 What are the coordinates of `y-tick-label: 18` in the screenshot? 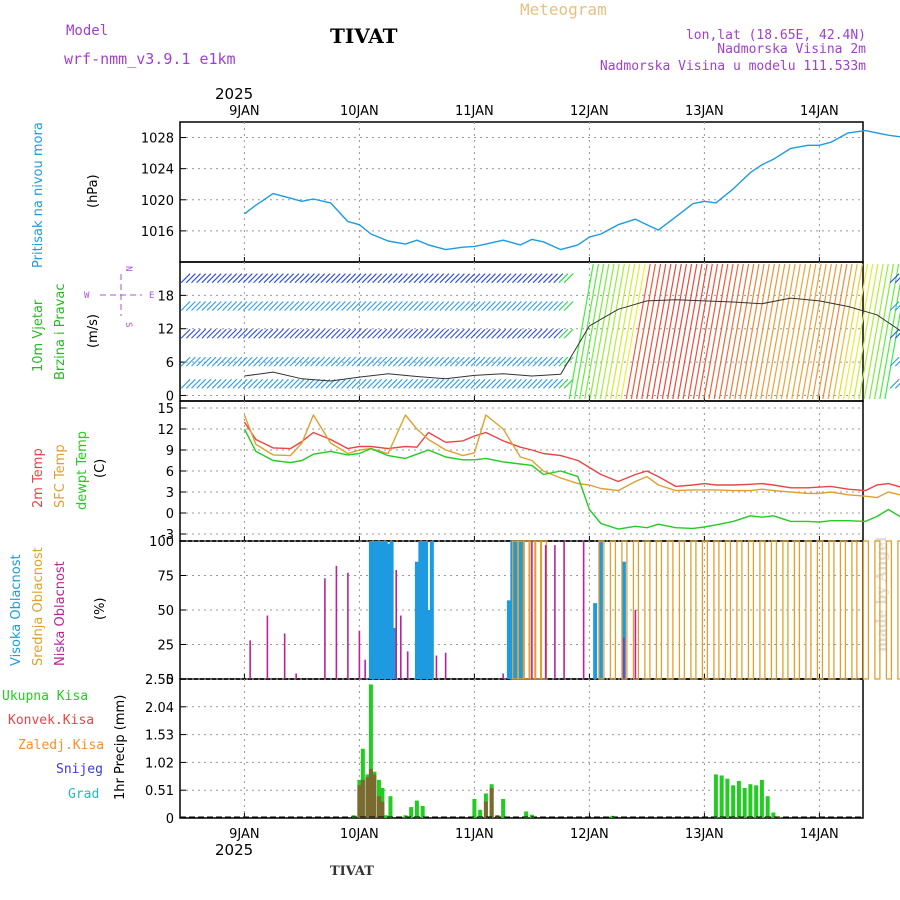 It's located at (165, 296).